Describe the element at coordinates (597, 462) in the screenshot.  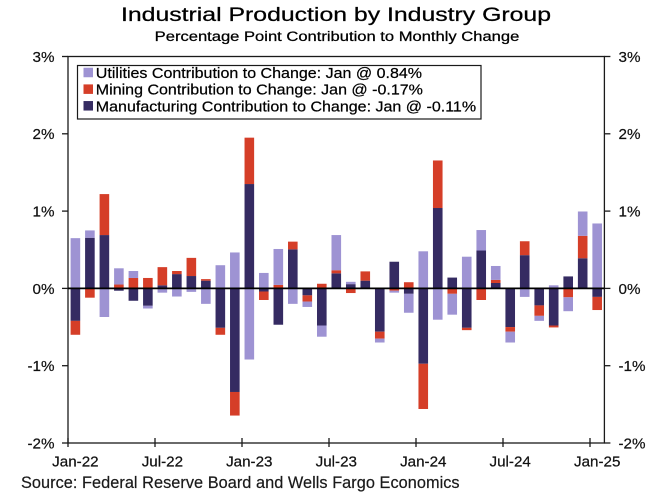
I see `svg-text: Jan-25` at that location.